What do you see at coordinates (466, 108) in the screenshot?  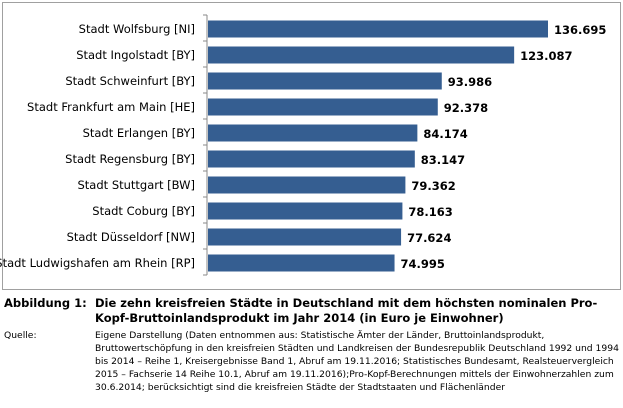 I see `data-label: 92.378` at bounding box center [466, 108].